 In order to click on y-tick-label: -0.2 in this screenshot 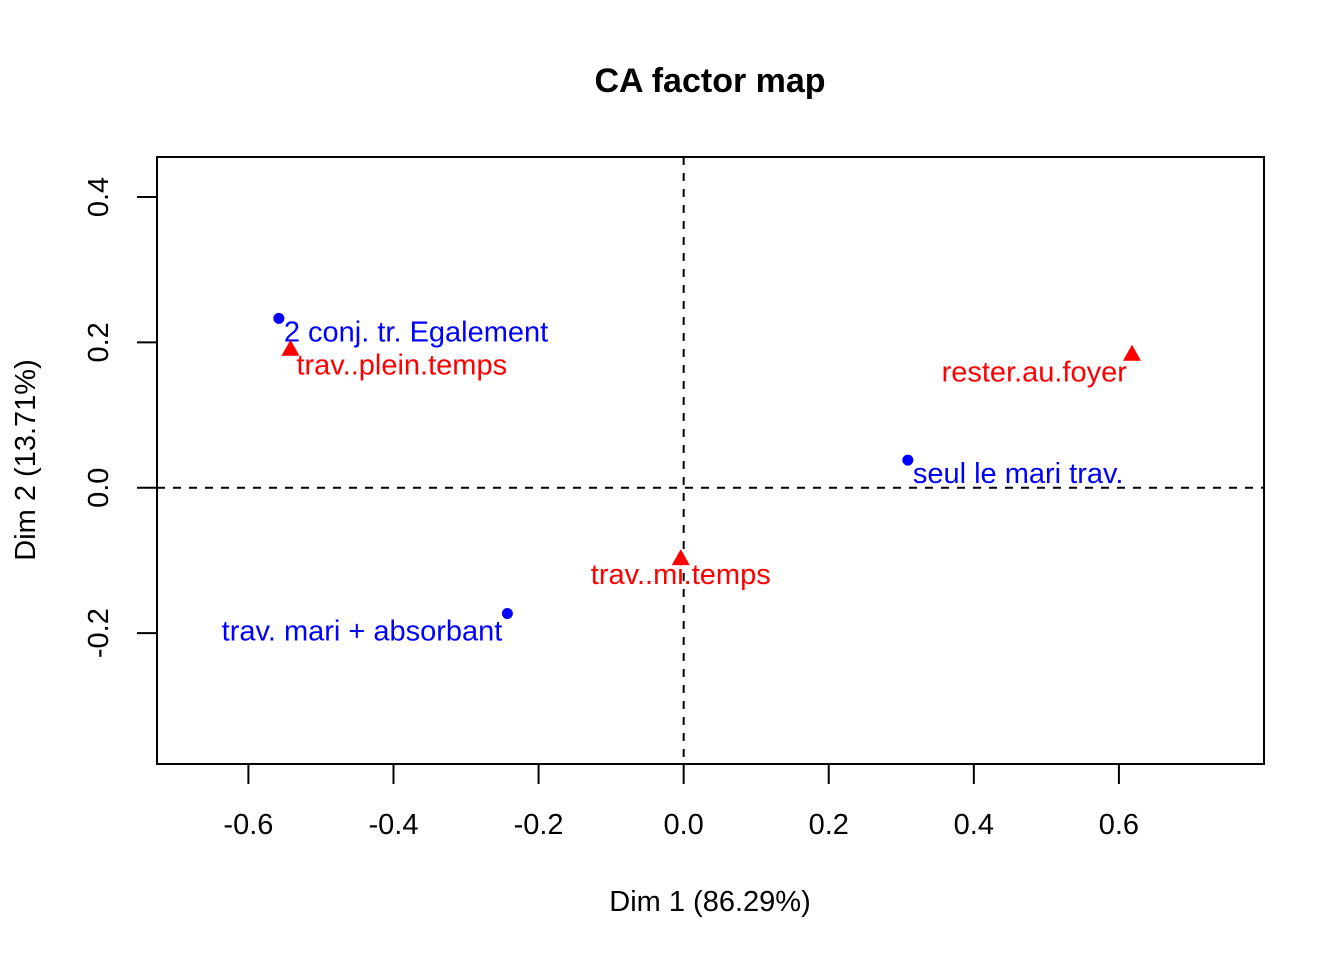, I will do `click(99, 633)`.